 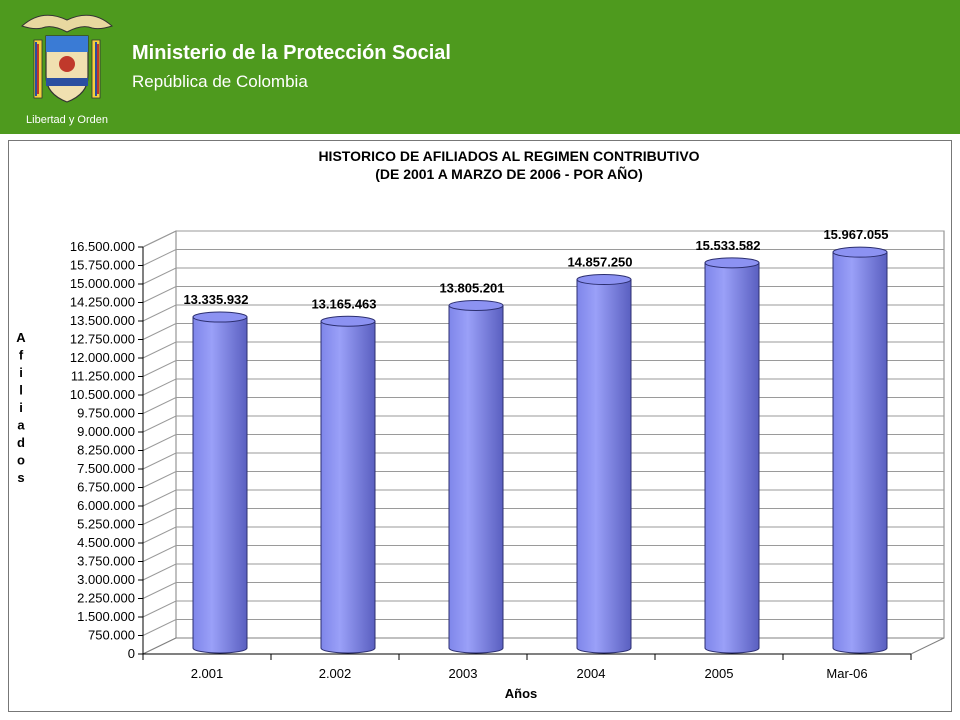 I want to click on y-tick-label: 3.750.000, so click(x=106, y=561).